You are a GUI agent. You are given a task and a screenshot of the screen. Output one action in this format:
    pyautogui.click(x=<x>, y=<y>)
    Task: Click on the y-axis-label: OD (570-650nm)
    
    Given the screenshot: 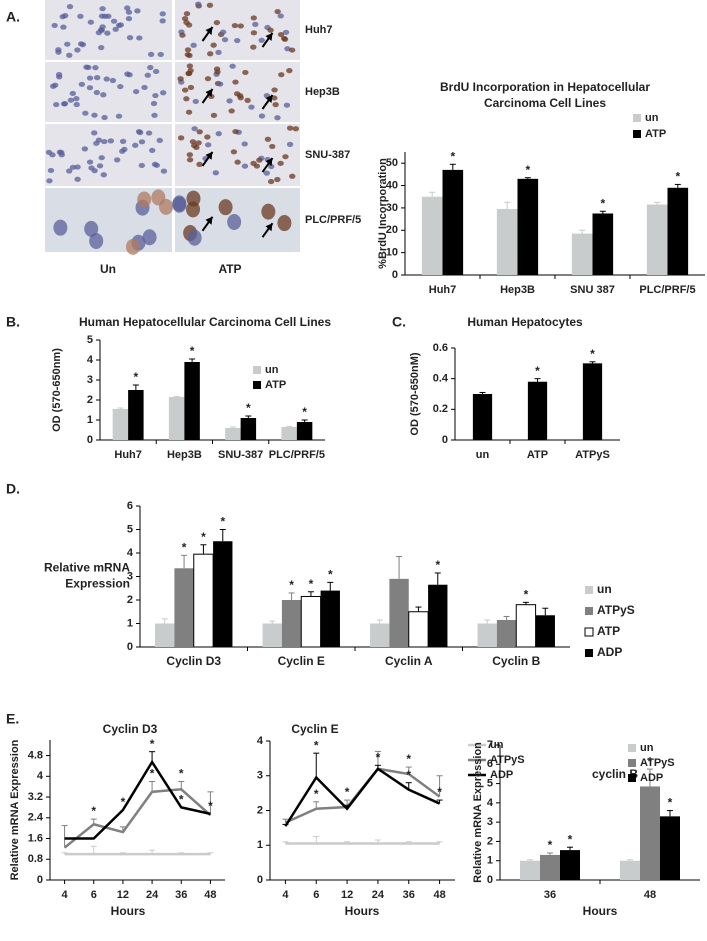 What is the action you would take?
    pyautogui.click(x=57, y=390)
    